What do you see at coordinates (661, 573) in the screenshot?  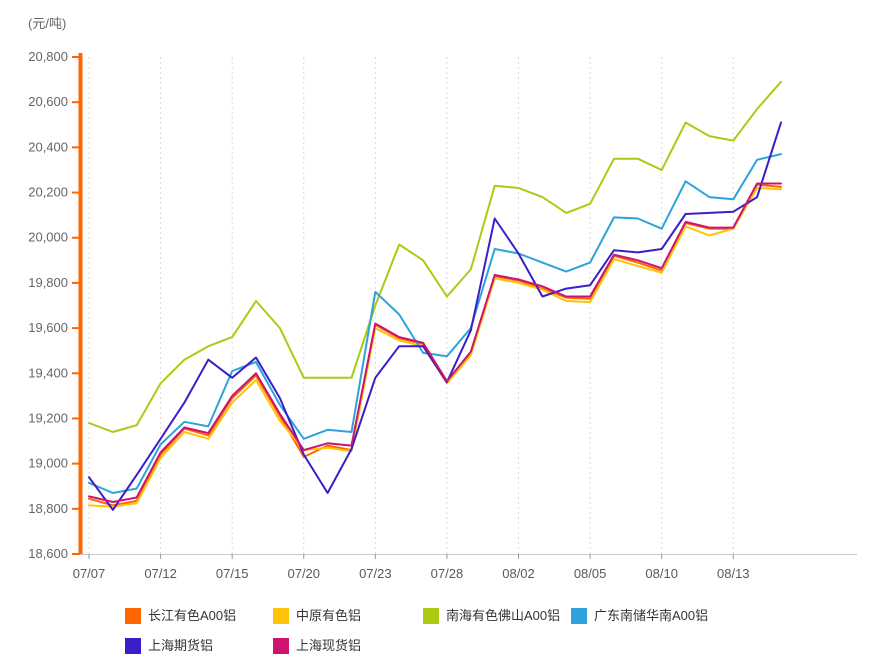 I see `x-tick-label: 08/10` at bounding box center [661, 573].